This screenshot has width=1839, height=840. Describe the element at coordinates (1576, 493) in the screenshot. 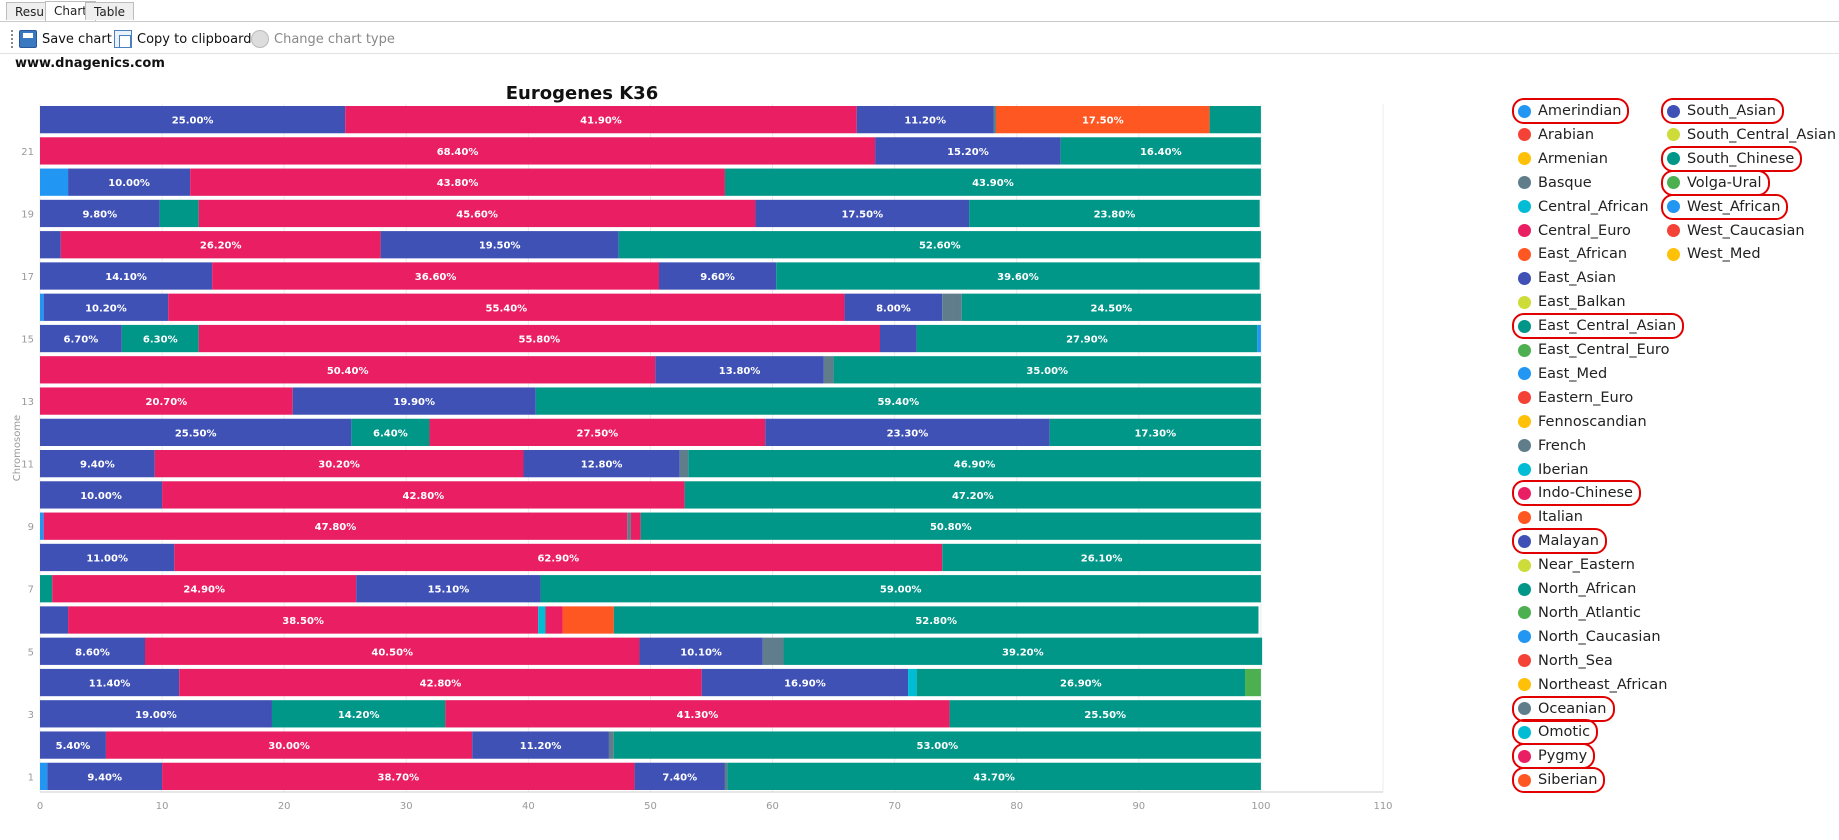

I see `legend-item: Indo-Chinese` at that location.